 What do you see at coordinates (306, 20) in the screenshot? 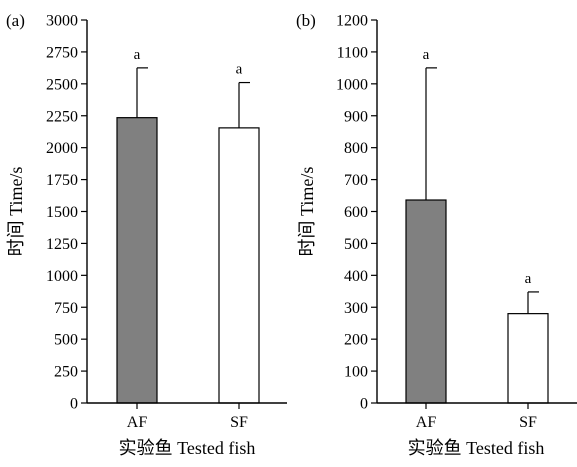
I see `panel-label: (b)` at bounding box center [306, 20].